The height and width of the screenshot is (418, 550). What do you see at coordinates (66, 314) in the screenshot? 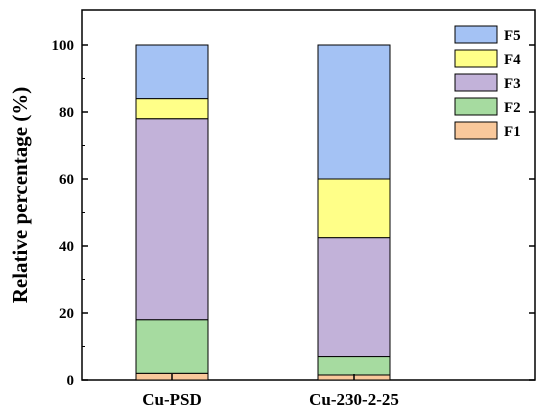
I see `y-tick-label: 20` at bounding box center [66, 314].